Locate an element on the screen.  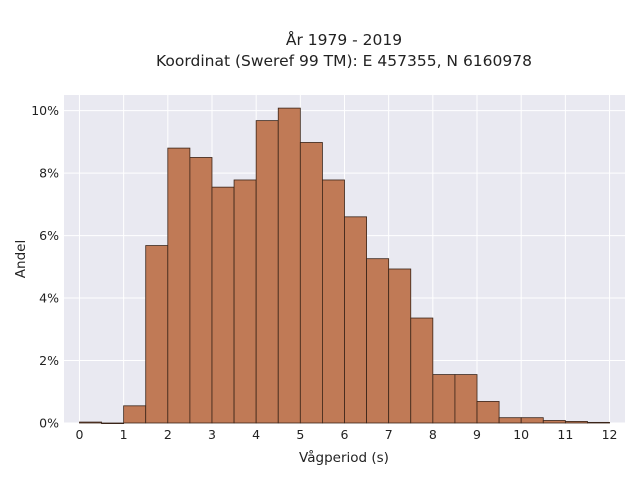
y-tick-label: 2% is located at coordinates (49, 360).